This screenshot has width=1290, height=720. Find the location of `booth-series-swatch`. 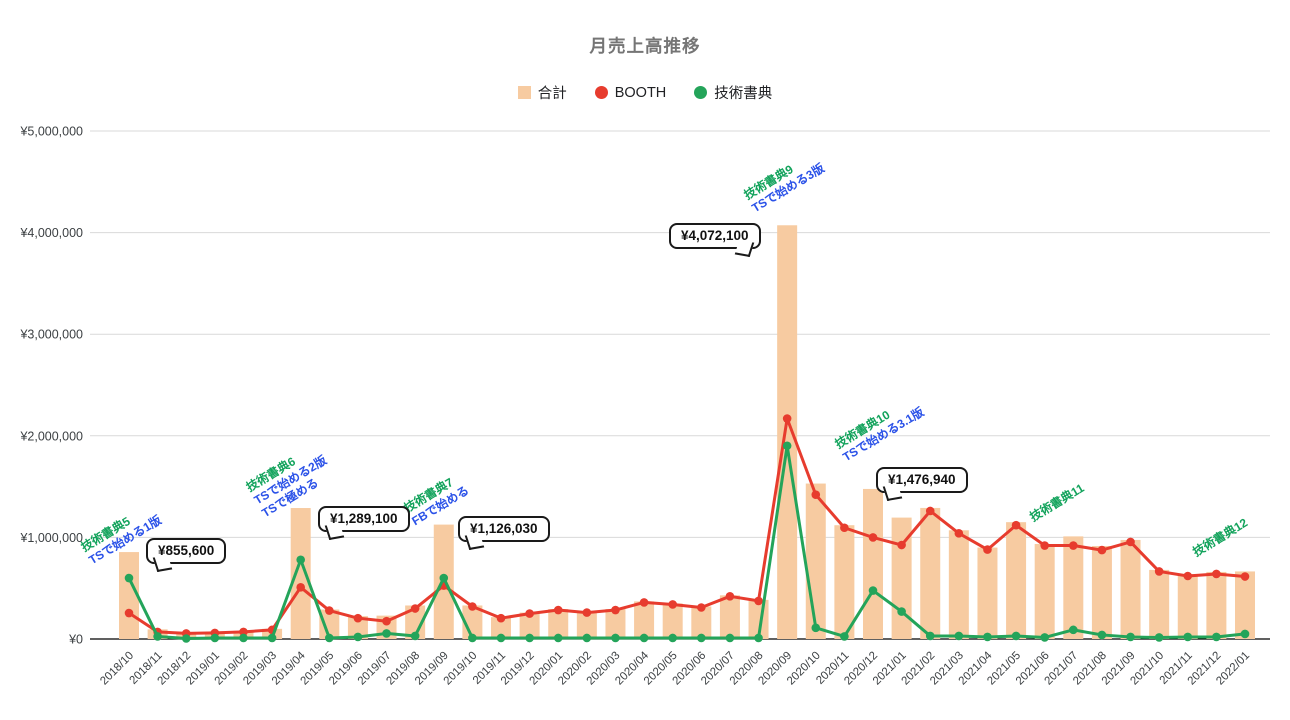

booth-series-swatch is located at coordinates (601, 92).